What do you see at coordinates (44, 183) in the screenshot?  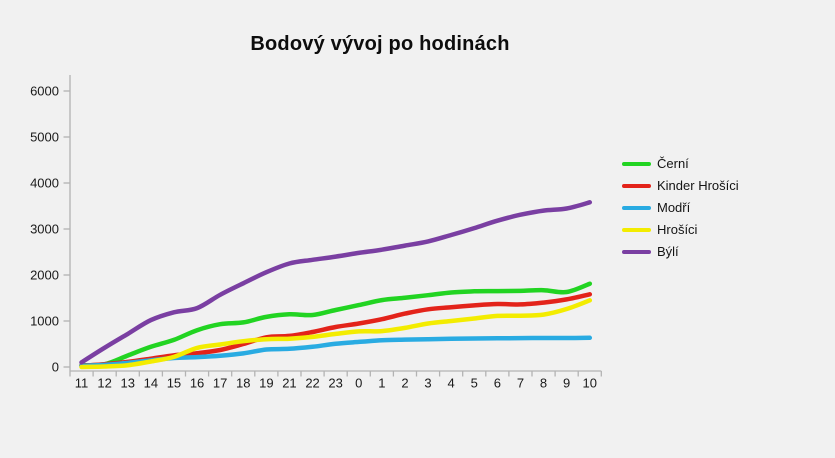 I see `y-tick-label: 4000` at bounding box center [44, 183].